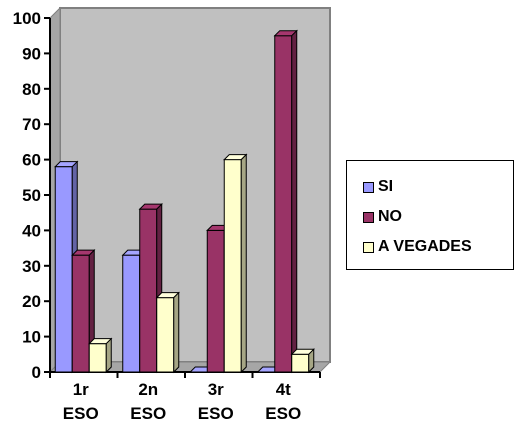 The height and width of the screenshot is (430, 516). Describe the element at coordinates (430, 215) in the screenshot. I see `chart-legend: SI NO A VEGADES` at that location.